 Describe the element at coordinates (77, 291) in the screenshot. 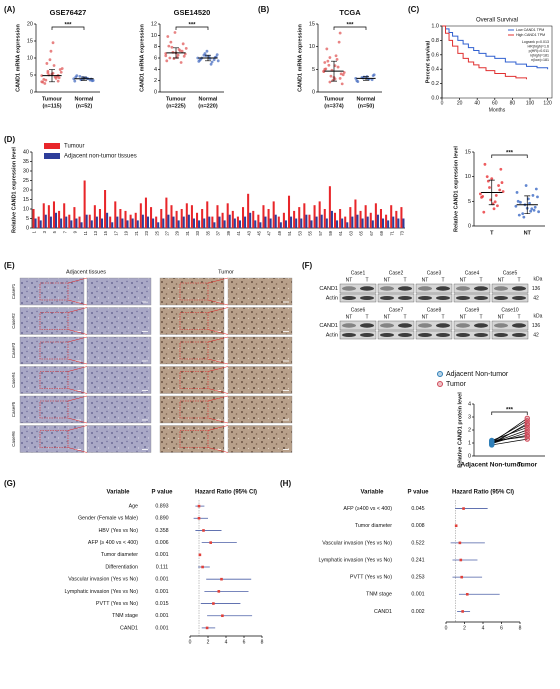

I see `zoom-lines` at that location.